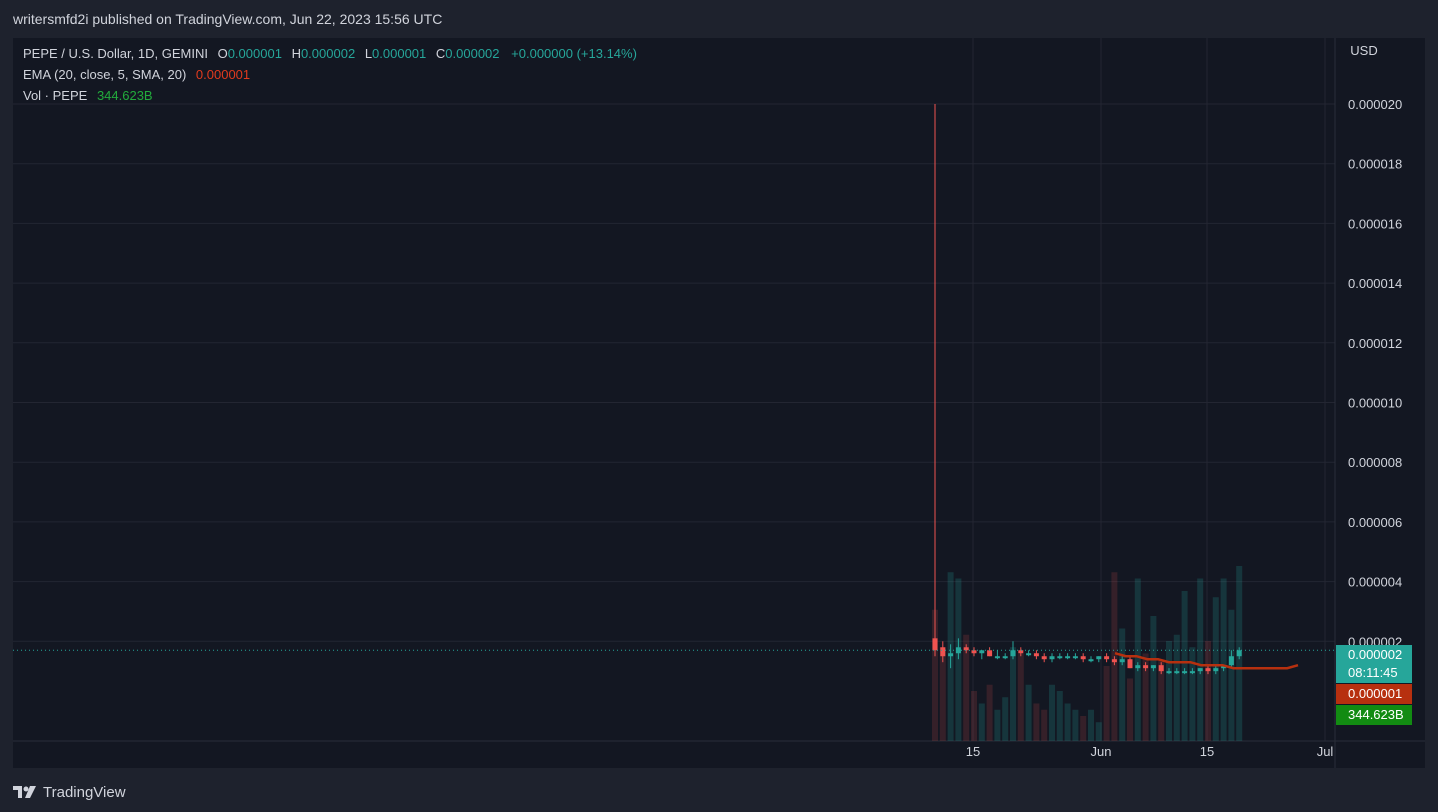  What do you see at coordinates (223, 74) in the screenshot?
I see `ema-value: 0.000001` at bounding box center [223, 74].